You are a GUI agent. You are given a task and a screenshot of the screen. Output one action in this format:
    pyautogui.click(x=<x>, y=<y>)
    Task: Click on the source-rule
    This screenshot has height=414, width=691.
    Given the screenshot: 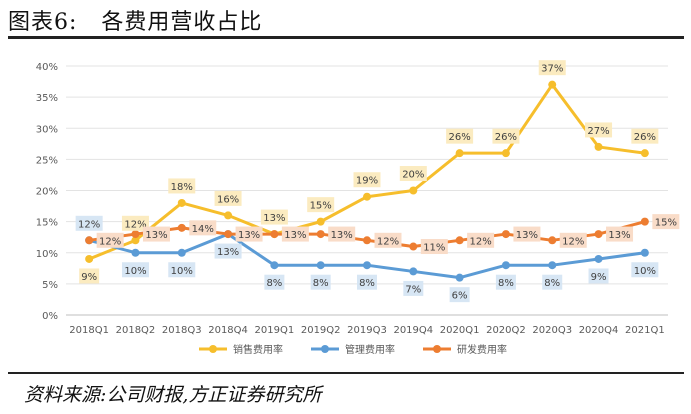 What is the action you would take?
    pyautogui.click(x=346, y=373)
    